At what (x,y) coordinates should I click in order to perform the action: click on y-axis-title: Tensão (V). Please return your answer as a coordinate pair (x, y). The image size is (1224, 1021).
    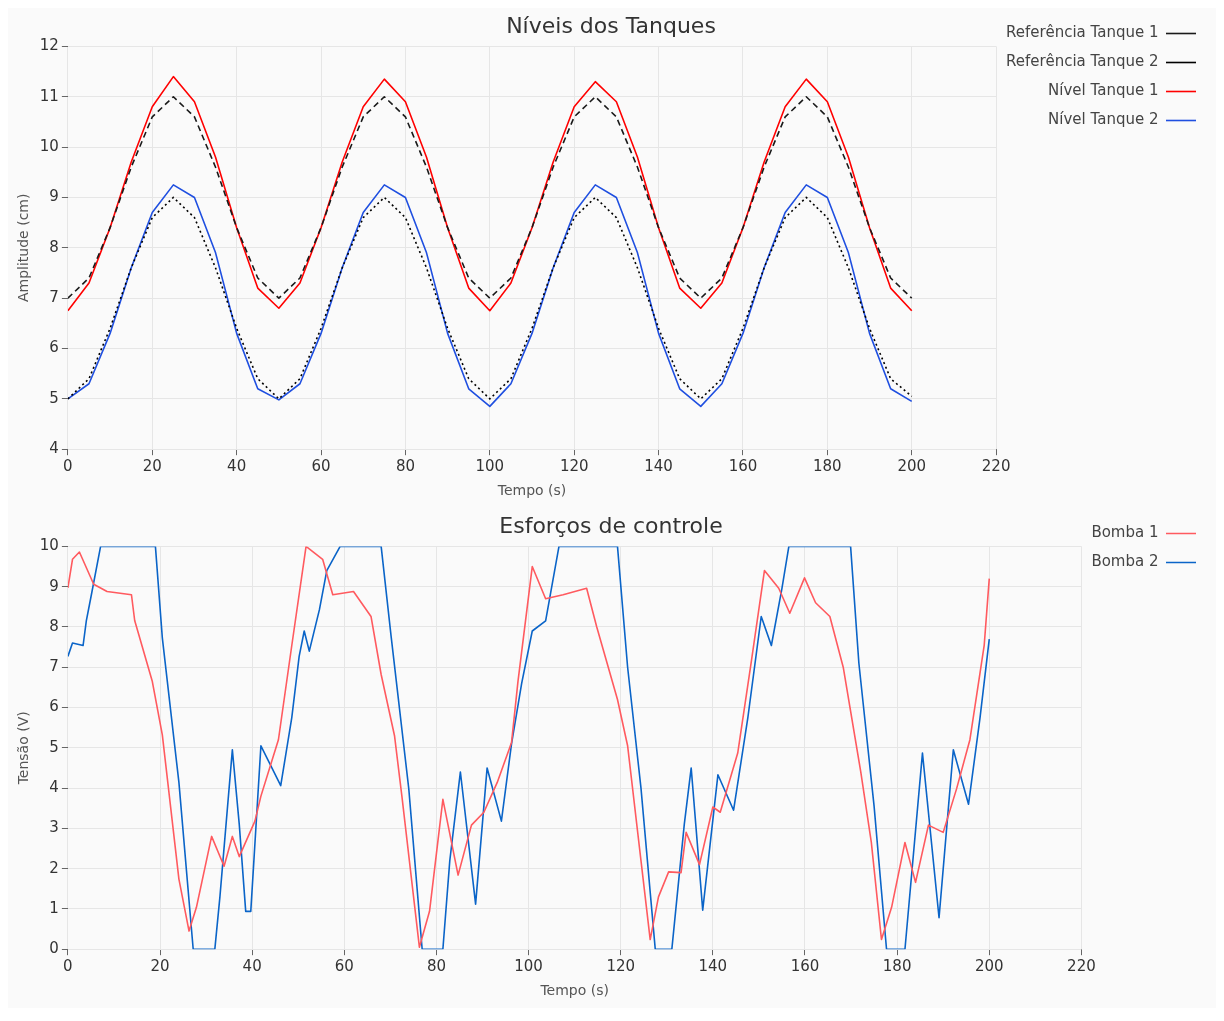
    Looking at the image, I should click on (23, 748).